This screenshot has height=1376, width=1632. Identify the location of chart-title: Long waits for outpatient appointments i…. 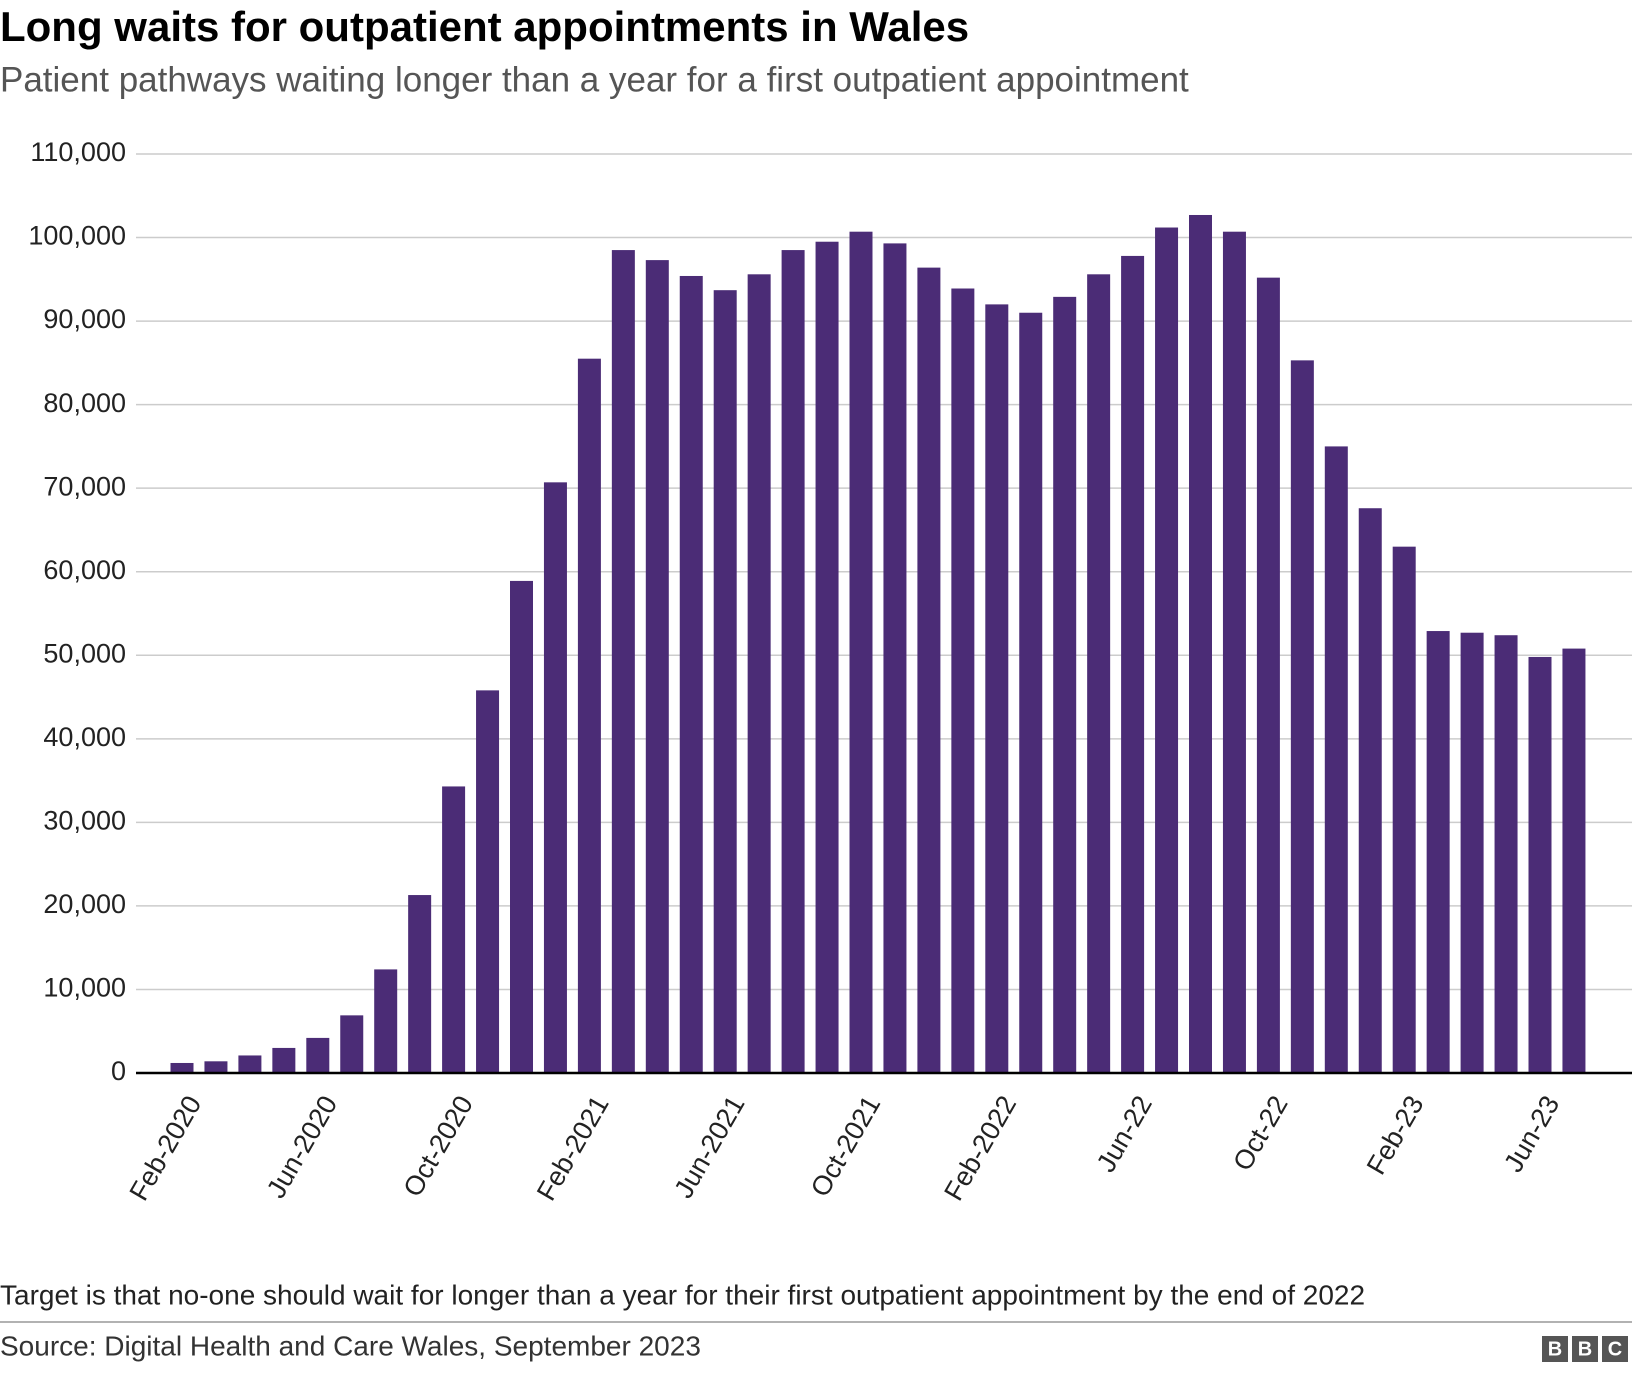
(484, 26).